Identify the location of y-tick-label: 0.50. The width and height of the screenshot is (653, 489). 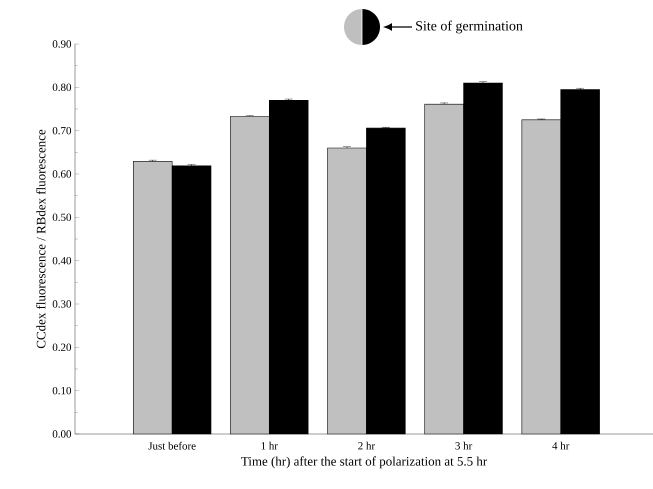
(62, 218).